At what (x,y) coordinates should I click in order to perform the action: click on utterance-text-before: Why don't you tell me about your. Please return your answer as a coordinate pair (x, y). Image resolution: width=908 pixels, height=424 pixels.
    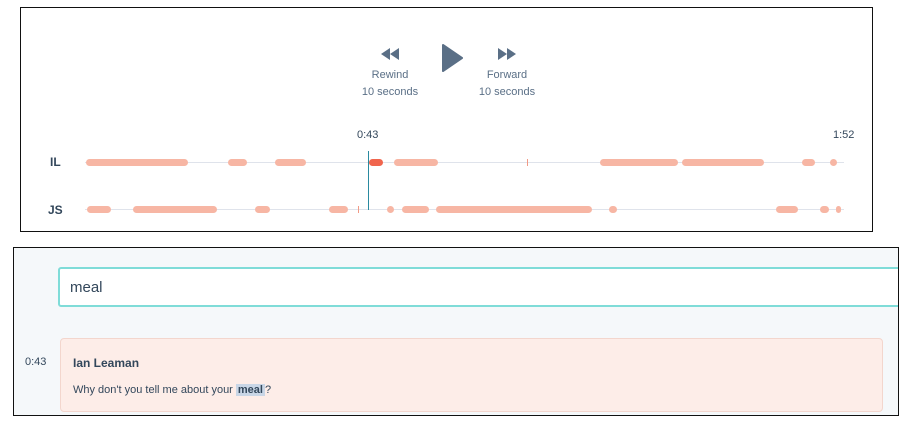
    Looking at the image, I should click on (154, 390).